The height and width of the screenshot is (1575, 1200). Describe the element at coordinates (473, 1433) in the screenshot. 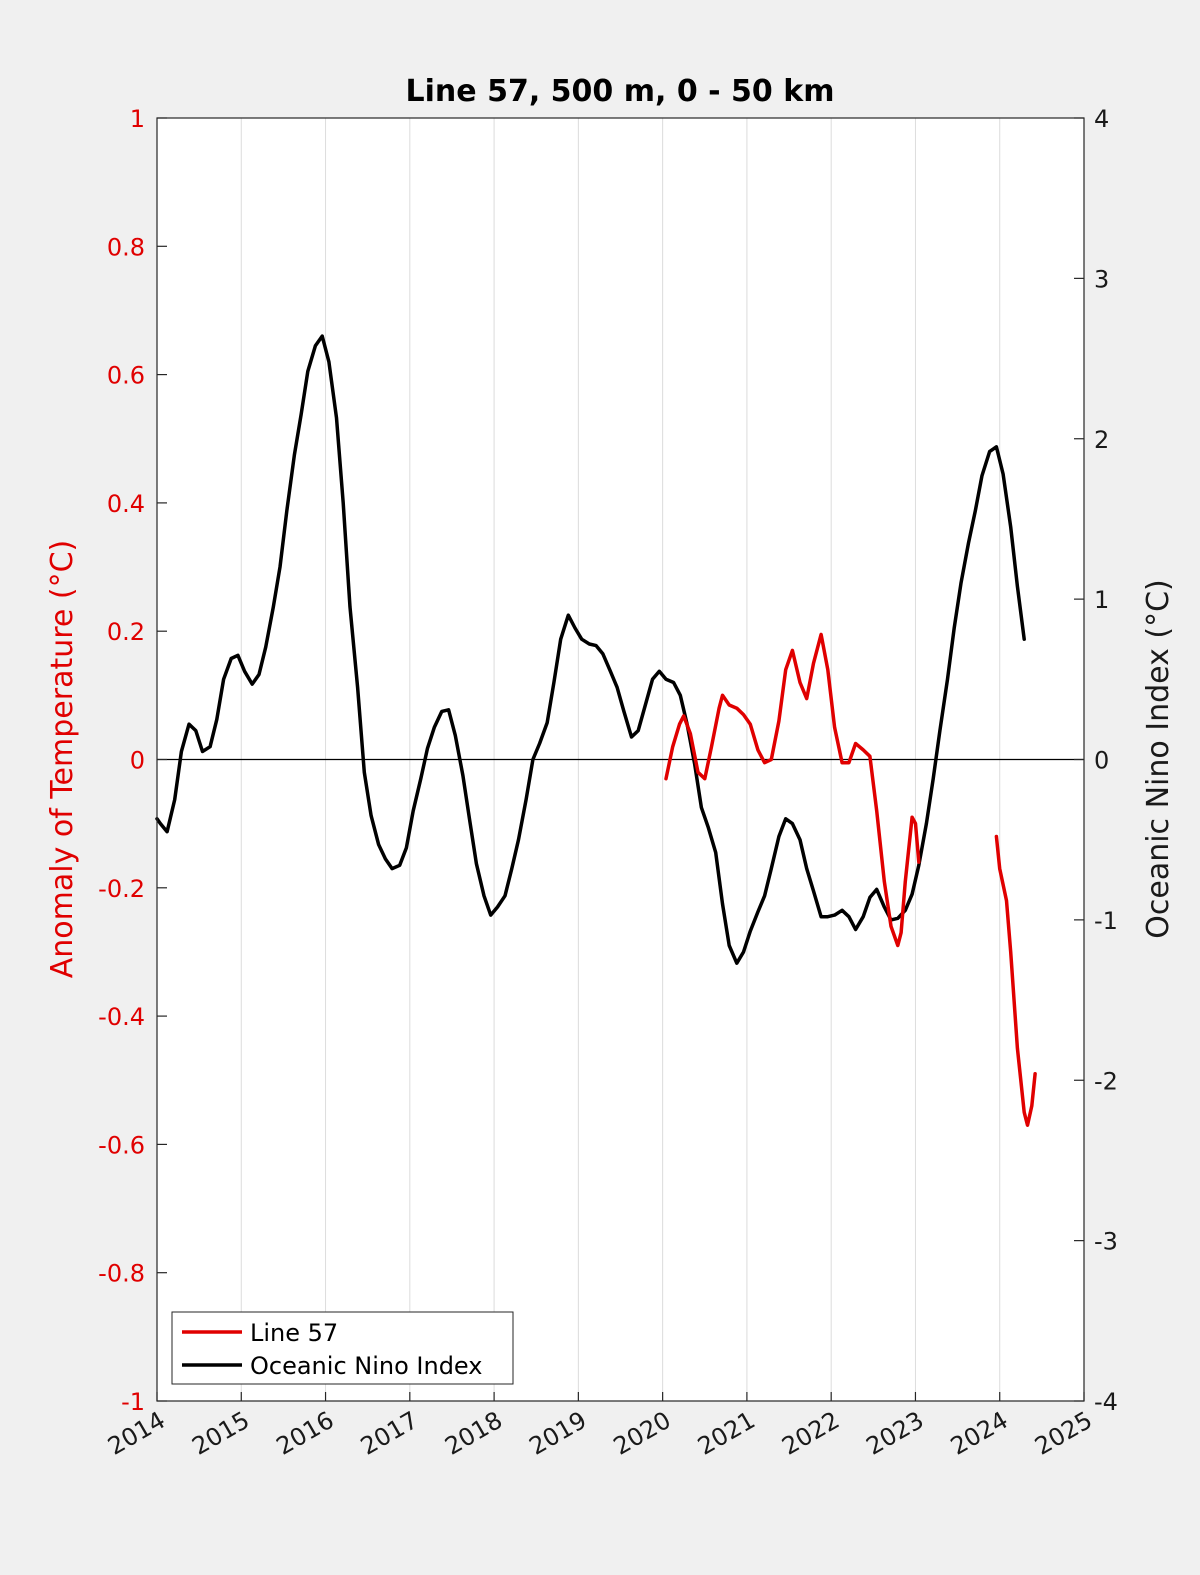

I see `x-tick-label: 2018` at that location.